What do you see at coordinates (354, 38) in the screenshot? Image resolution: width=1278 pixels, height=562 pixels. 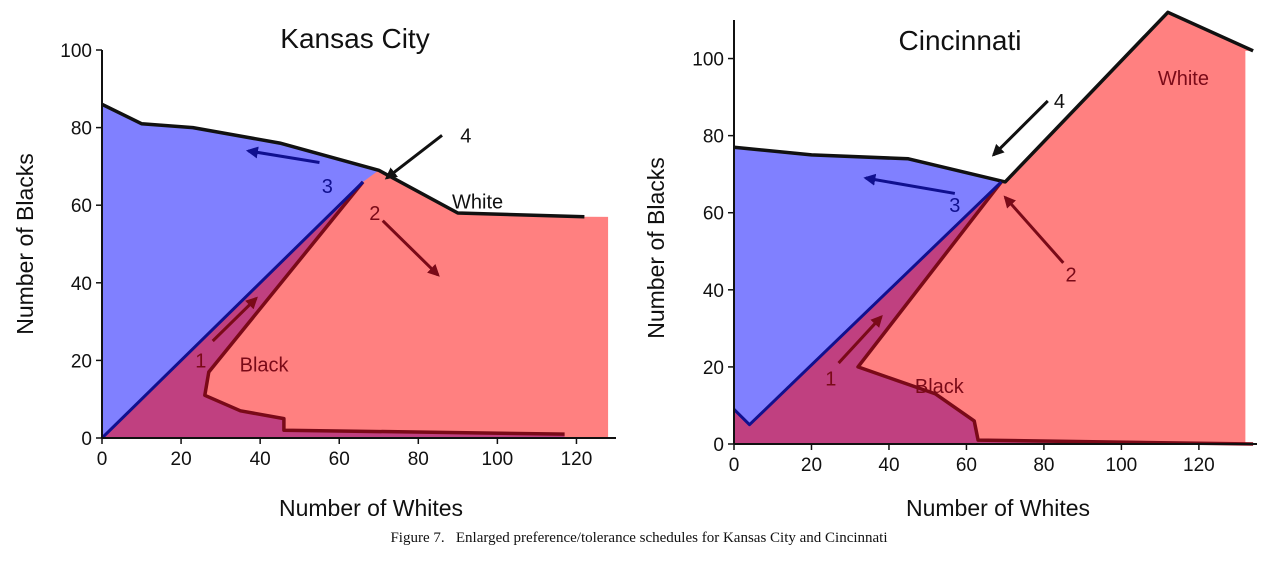 I see `chart-title: Kansas City` at bounding box center [354, 38].